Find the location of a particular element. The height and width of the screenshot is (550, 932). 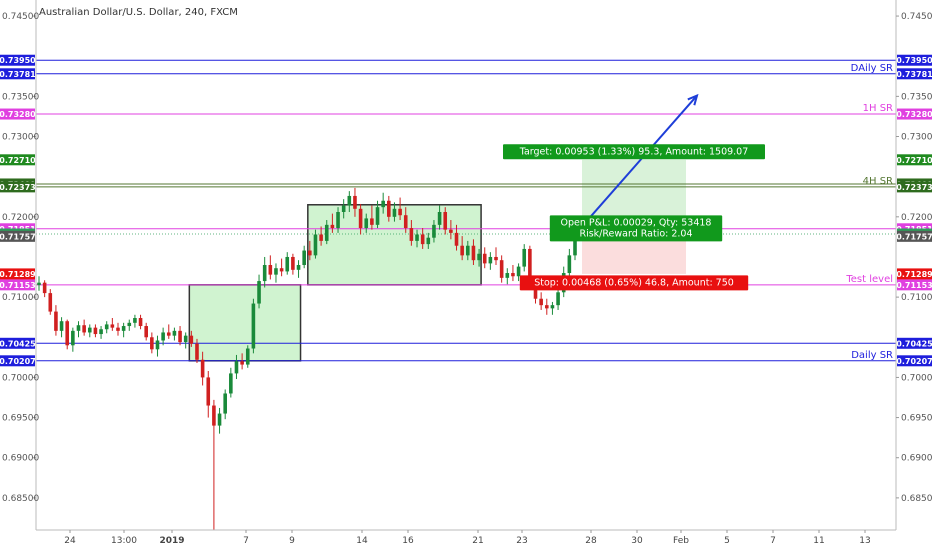

trend-arrow is located at coordinates (640, 160).